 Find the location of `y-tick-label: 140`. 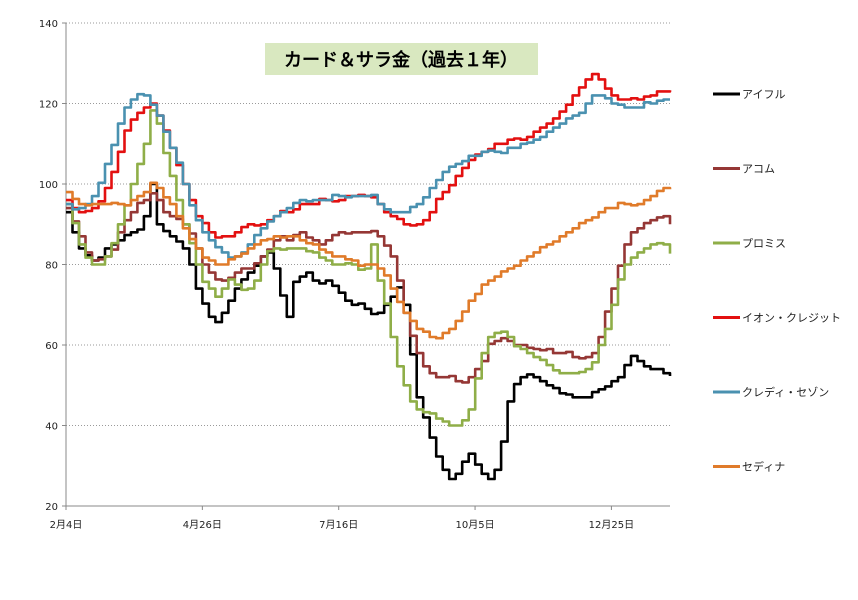

y-tick-label: 140 is located at coordinates (48, 24).